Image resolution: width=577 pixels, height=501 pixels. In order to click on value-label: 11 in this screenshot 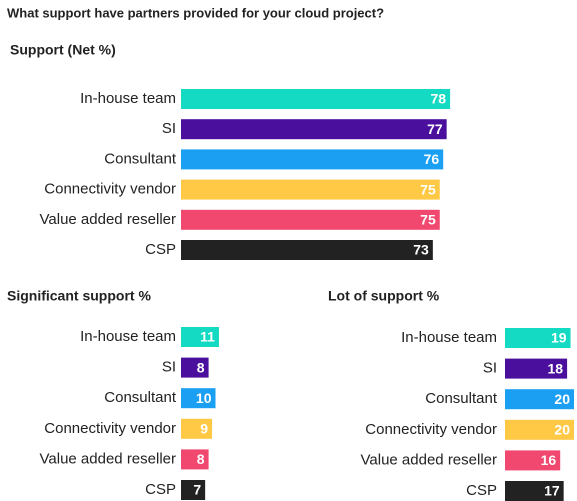, I will do `click(207, 337)`.